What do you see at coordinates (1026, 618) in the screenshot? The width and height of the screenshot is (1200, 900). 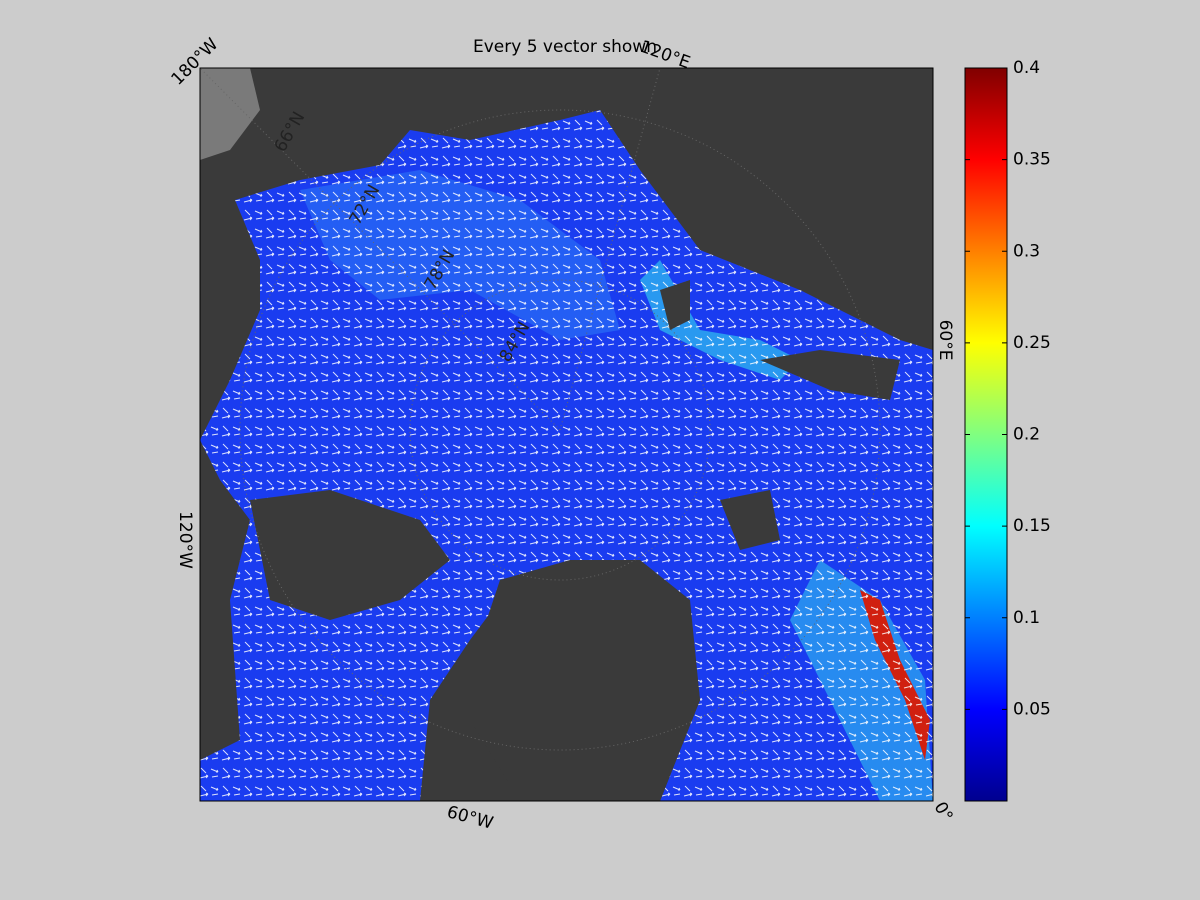 I see `colorbar-tick-label: 0.1` at bounding box center [1026, 618].